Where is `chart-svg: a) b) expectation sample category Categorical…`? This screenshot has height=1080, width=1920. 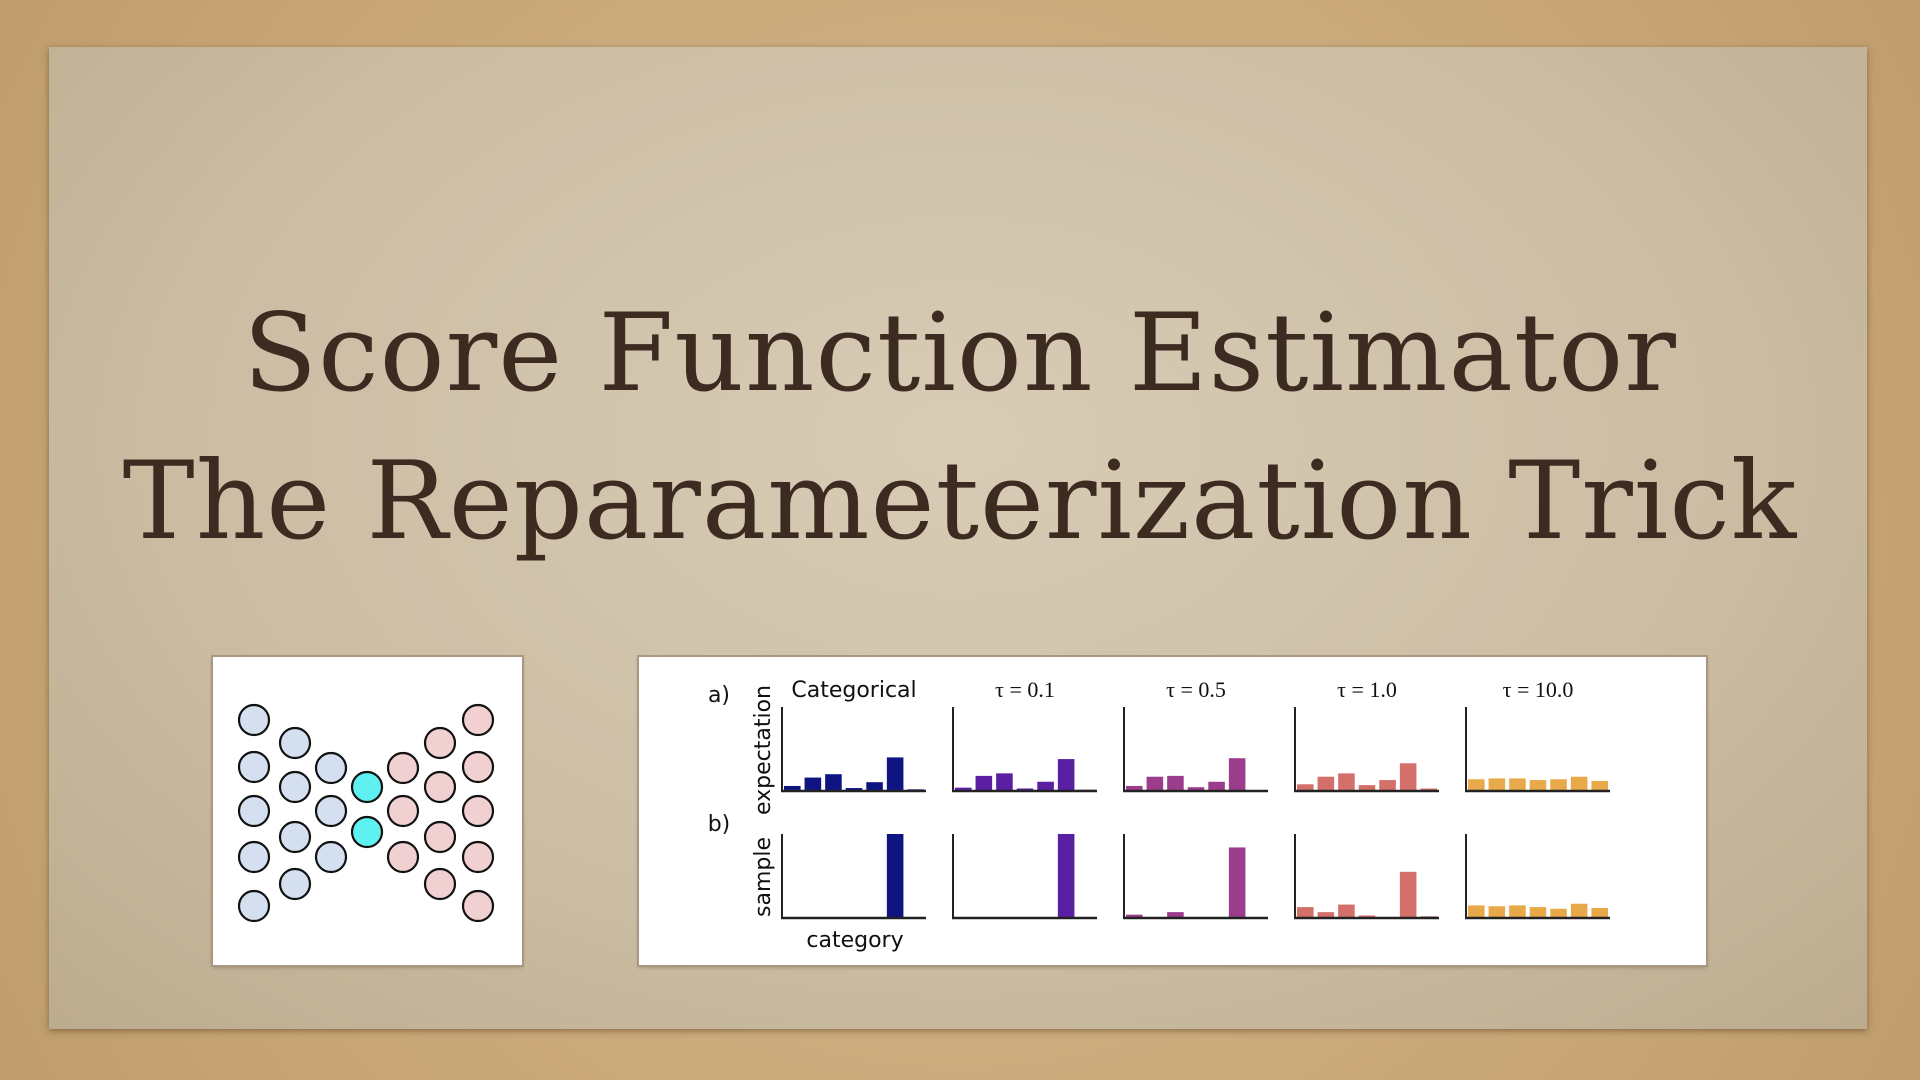 chart-svg: a) b) expectation sample category Categorical… is located at coordinates (1159, 815).